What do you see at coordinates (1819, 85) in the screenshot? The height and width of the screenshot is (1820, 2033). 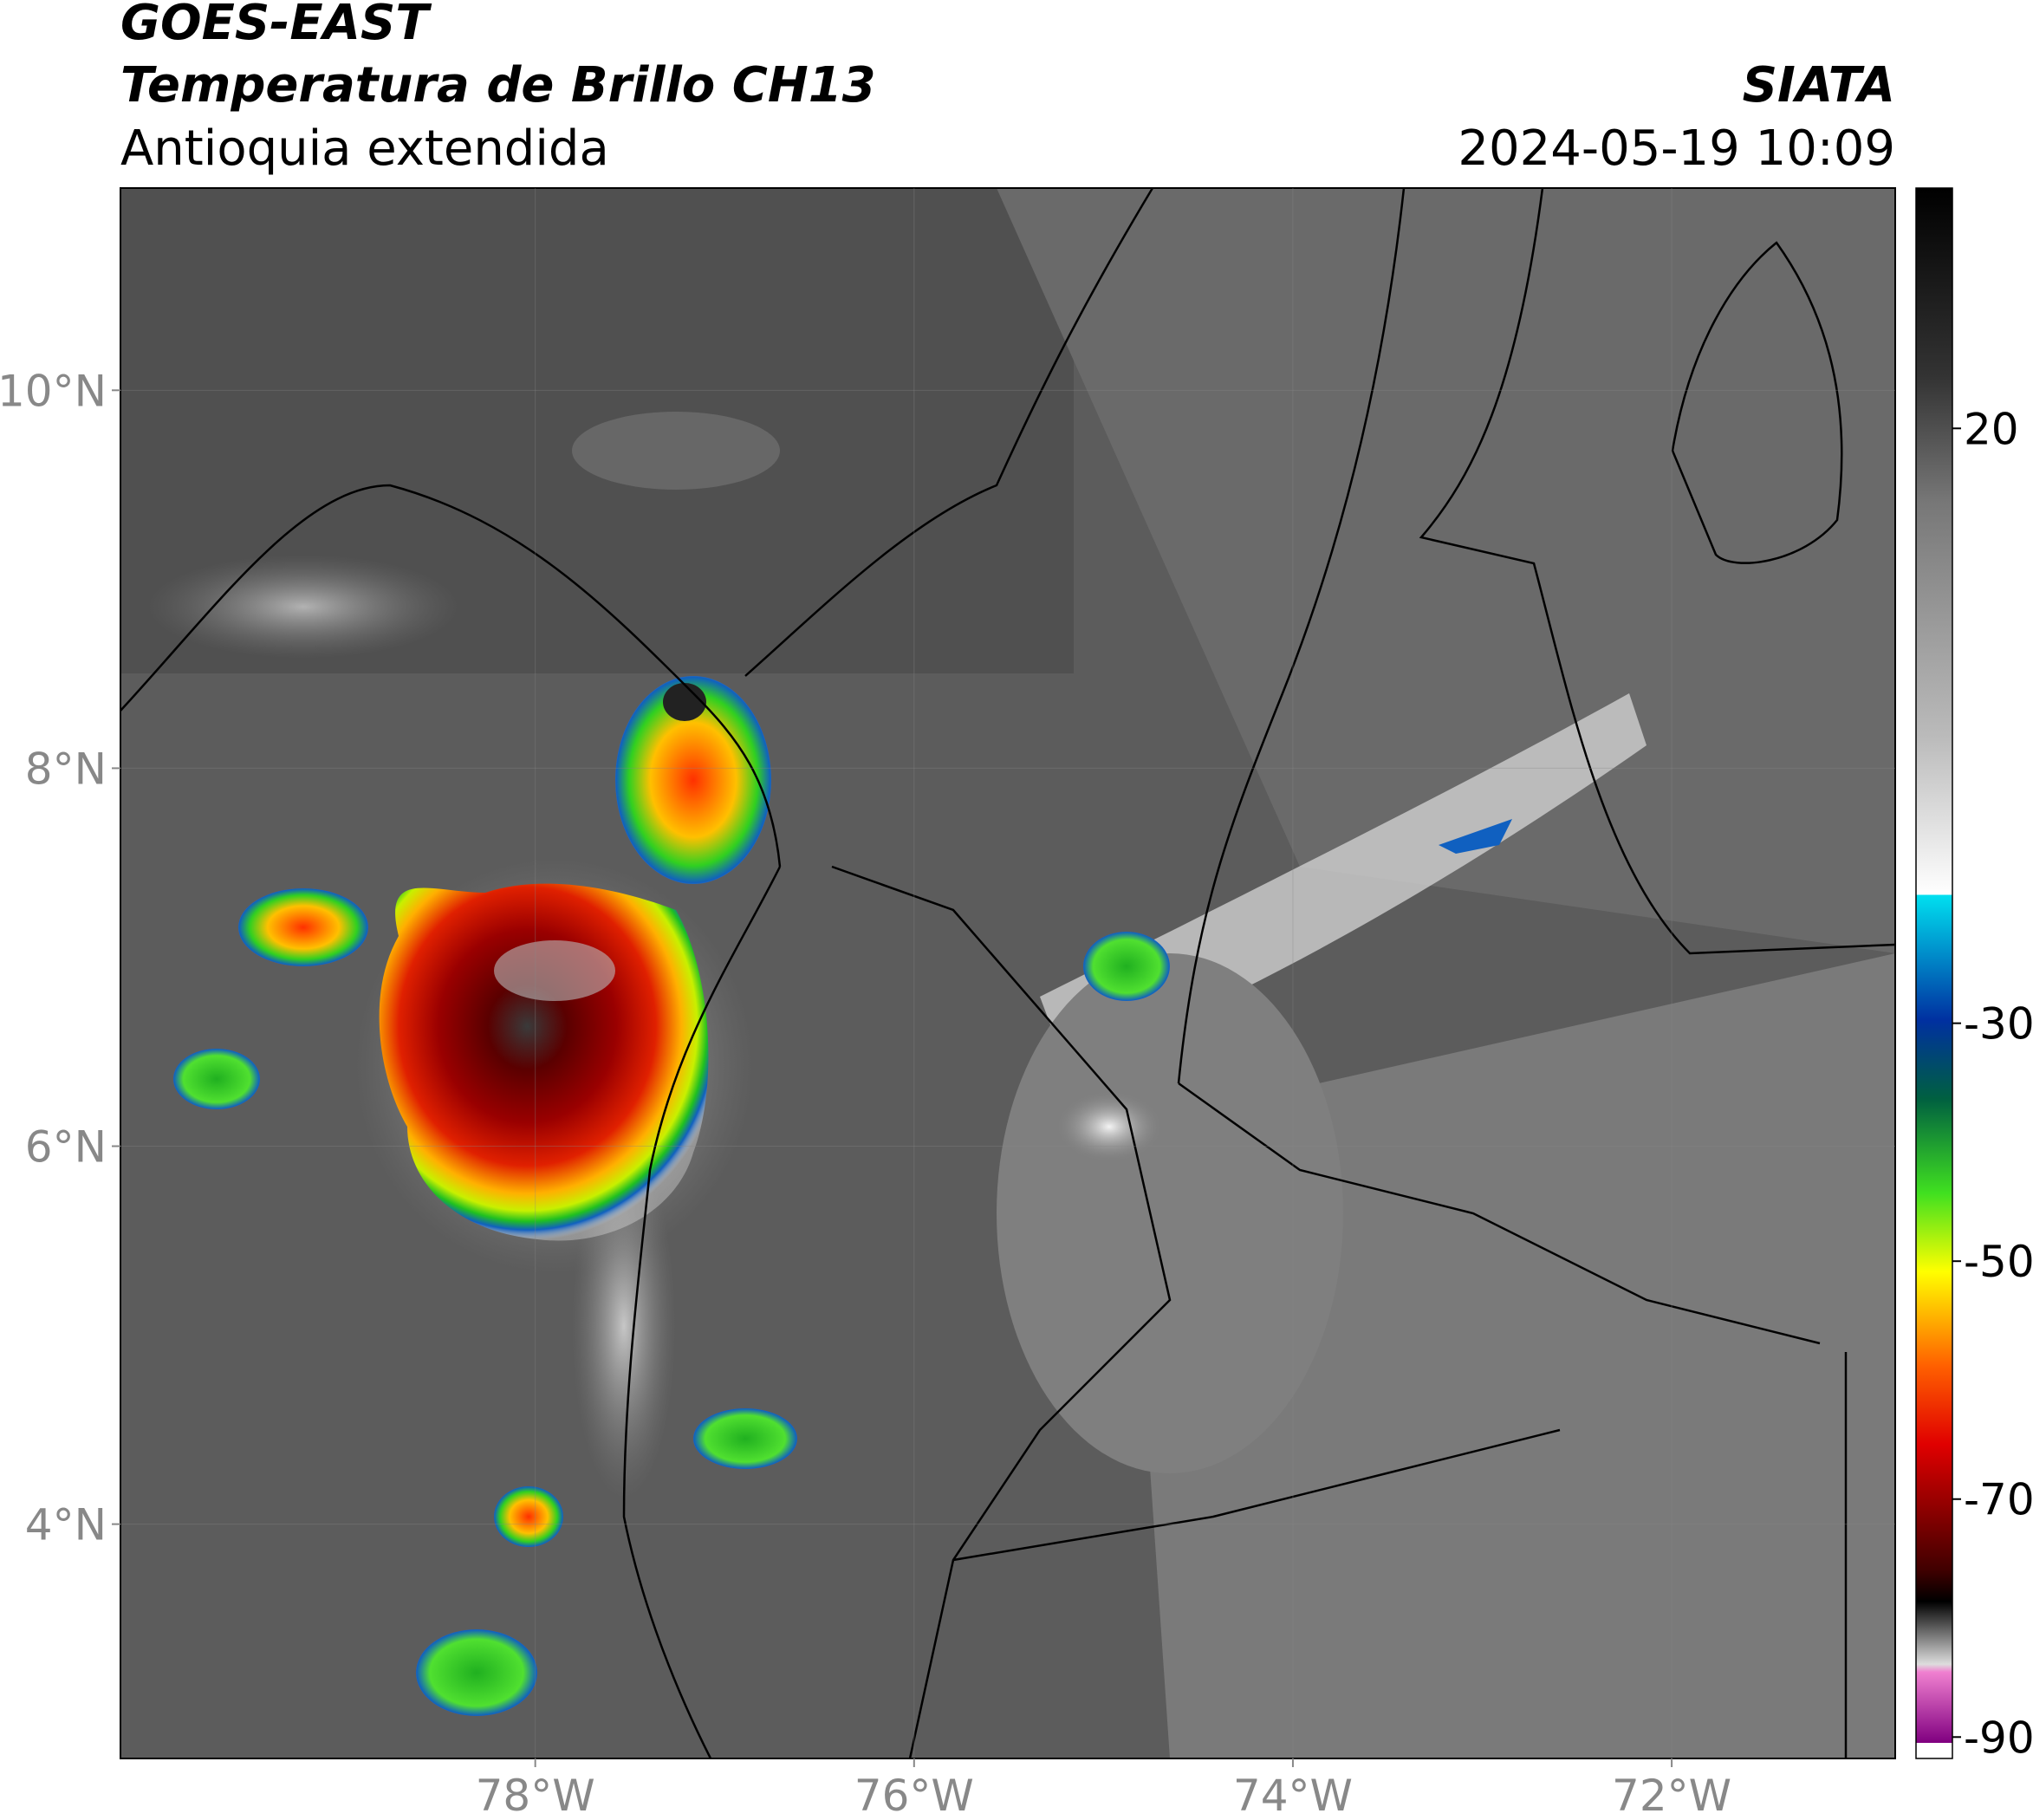 I see `source: SIATA` at bounding box center [1819, 85].